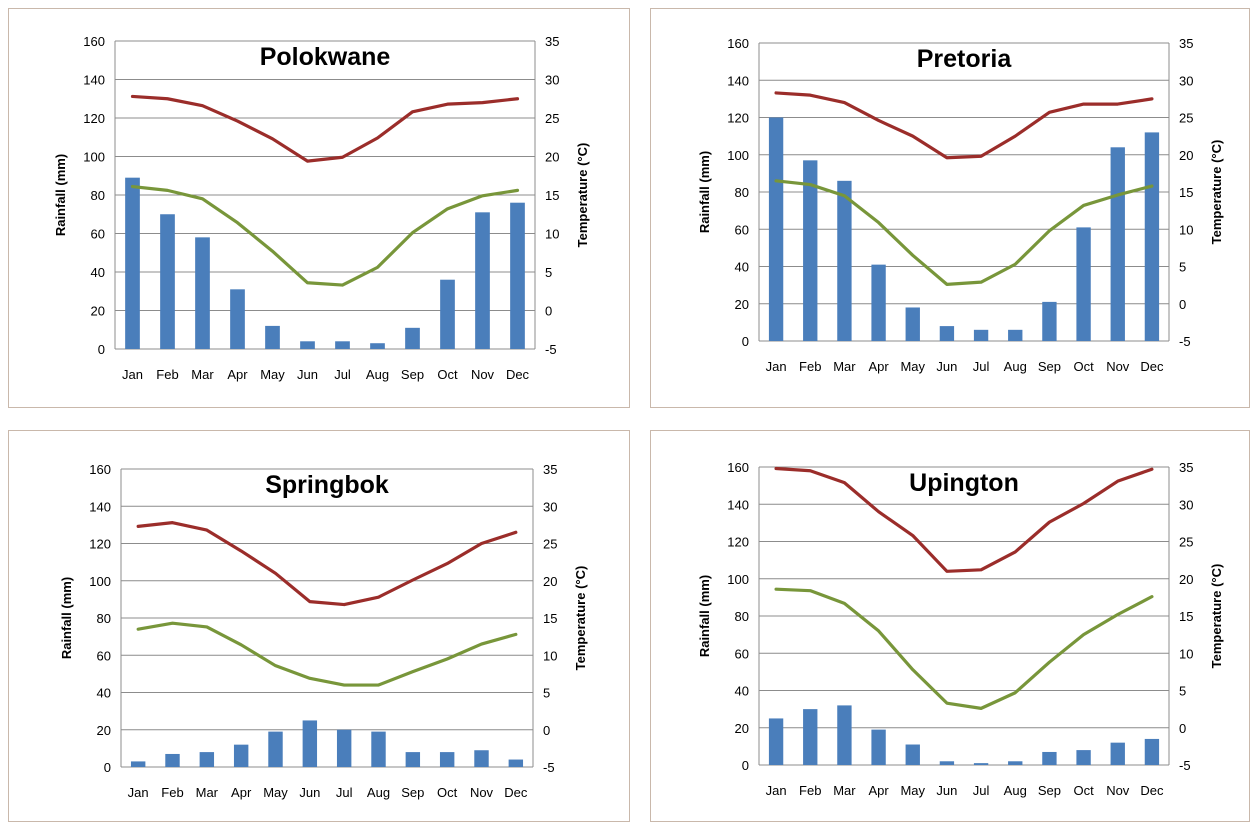 Image resolution: width=1252 pixels, height=825 pixels. What do you see at coordinates (447, 792) in the screenshot?
I see `x-tick-label: Oct` at bounding box center [447, 792].